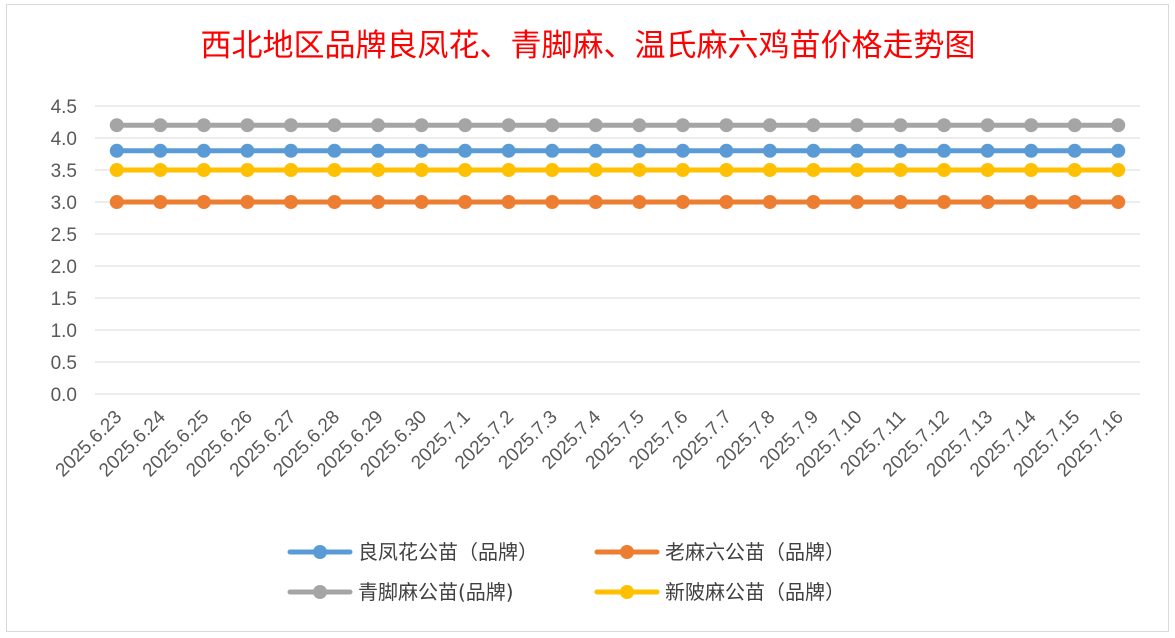 The image size is (1175, 638). Describe the element at coordinates (566, 572) in the screenshot. I see `legend: 良凤花公苗（品牌） 老麻六公苗（品牌） 青脚麻公苗(品牌) 新陂麻公苗（品牌）` at that location.